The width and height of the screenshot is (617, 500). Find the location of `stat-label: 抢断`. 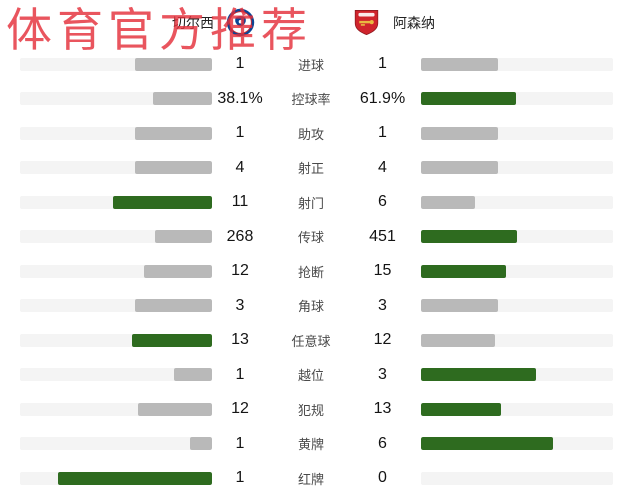

stat-label: 抢断 is located at coordinates (310, 272).